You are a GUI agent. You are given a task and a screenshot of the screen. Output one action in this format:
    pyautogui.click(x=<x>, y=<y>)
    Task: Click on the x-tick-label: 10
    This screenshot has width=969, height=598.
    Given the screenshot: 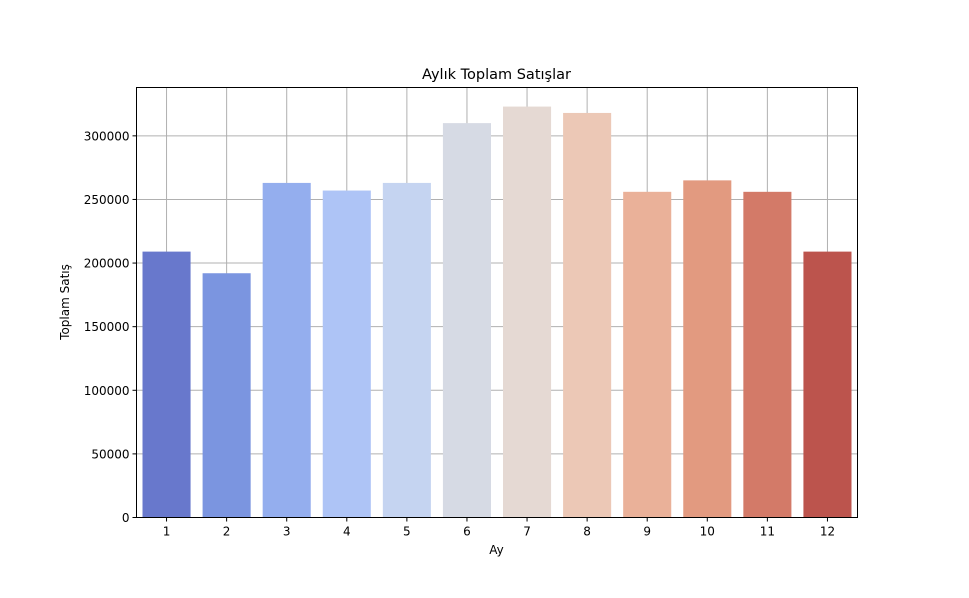 What is the action you would take?
    pyautogui.click(x=707, y=532)
    